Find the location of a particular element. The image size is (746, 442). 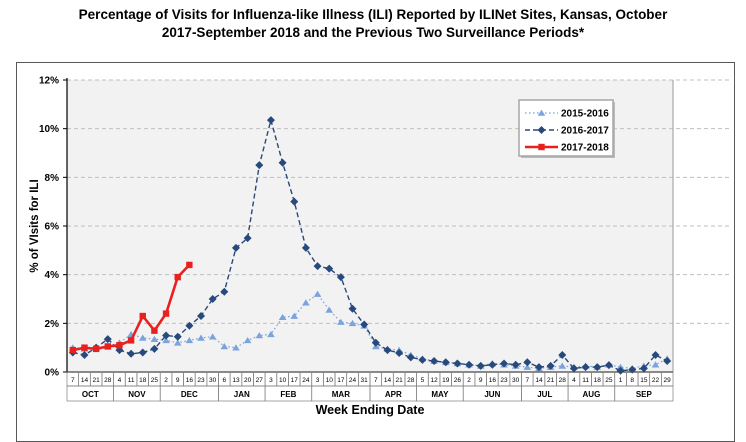

week-label: 12 is located at coordinates (434, 380).